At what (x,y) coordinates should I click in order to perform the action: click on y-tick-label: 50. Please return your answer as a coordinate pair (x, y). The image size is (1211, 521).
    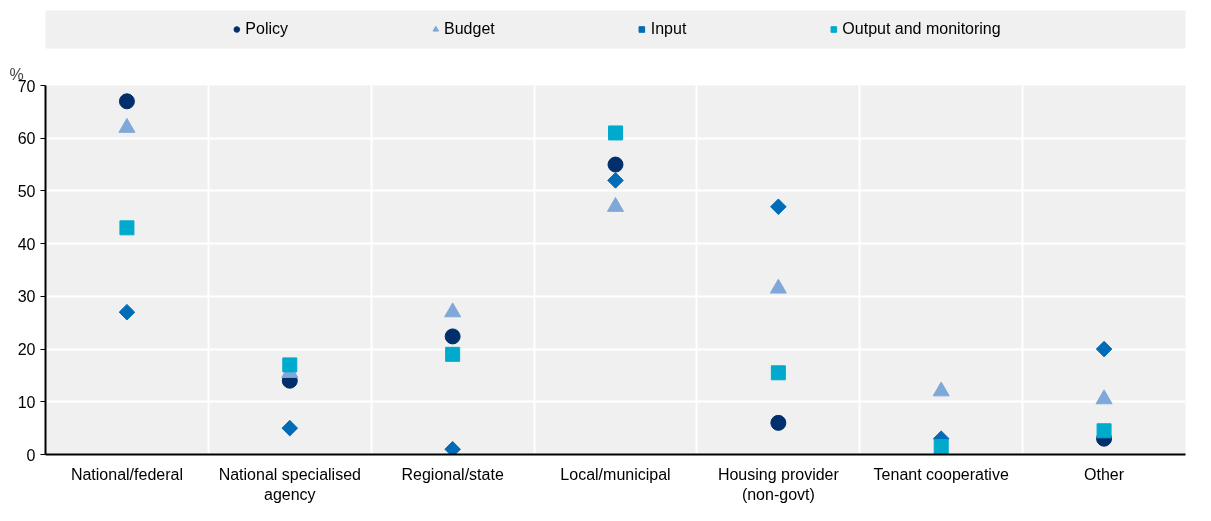
    Looking at the image, I should click on (26, 191).